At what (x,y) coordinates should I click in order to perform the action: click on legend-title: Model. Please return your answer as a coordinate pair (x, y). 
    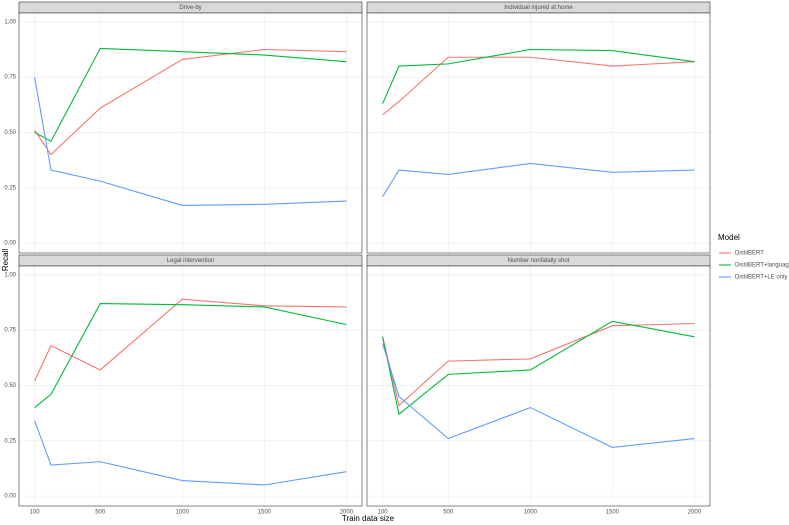
    Looking at the image, I should click on (729, 237).